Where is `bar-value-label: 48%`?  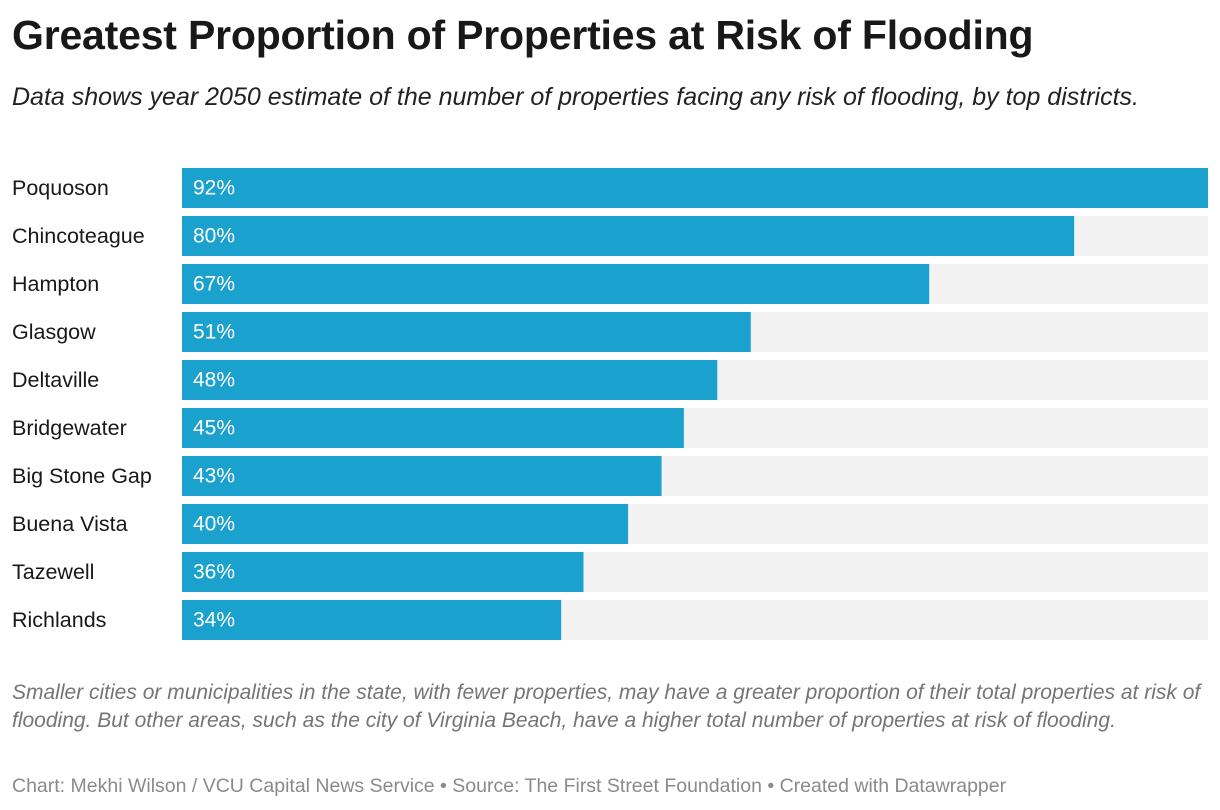 bar-value-label: 48% is located at coordinates (214, 380).